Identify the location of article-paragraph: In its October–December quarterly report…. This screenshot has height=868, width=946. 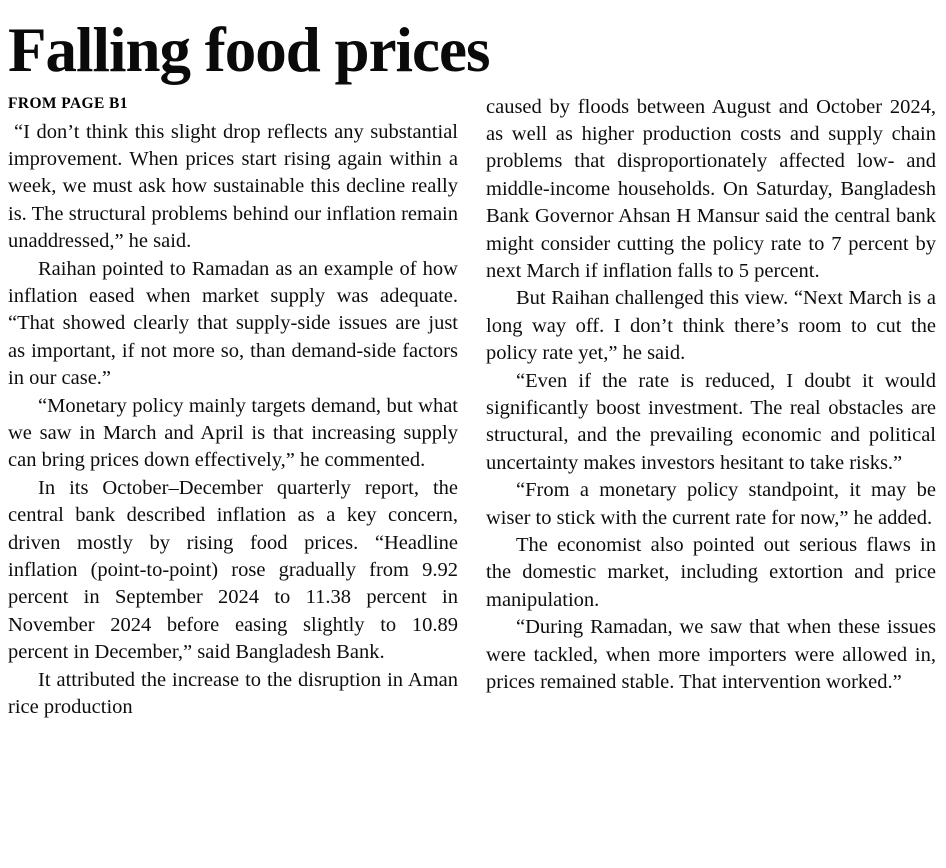
(233, 570).